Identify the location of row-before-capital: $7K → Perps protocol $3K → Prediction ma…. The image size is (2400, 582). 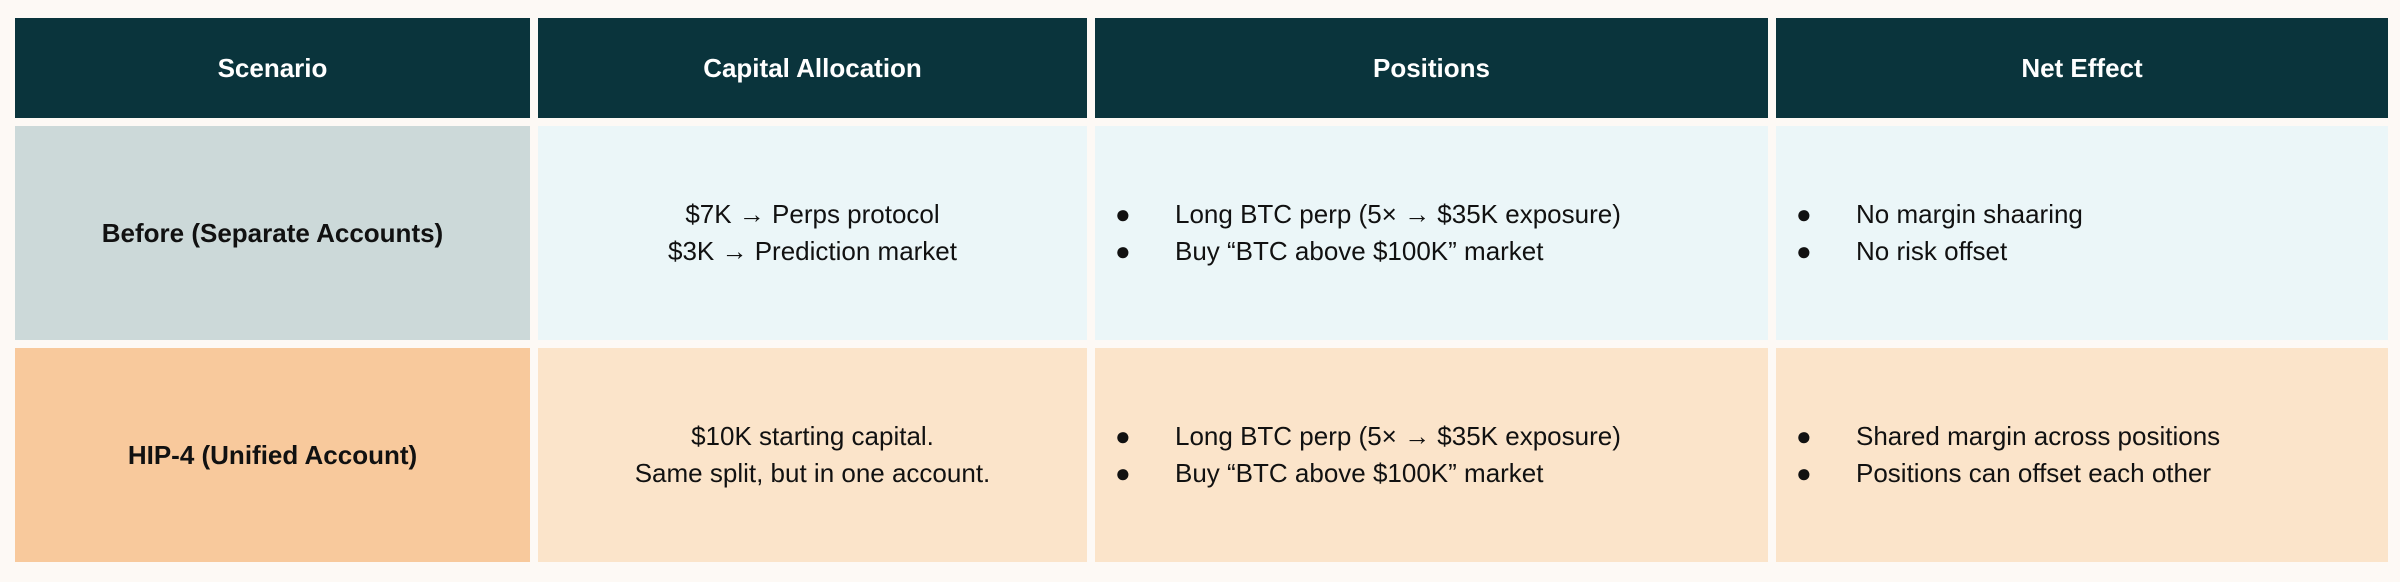
(812, 233).